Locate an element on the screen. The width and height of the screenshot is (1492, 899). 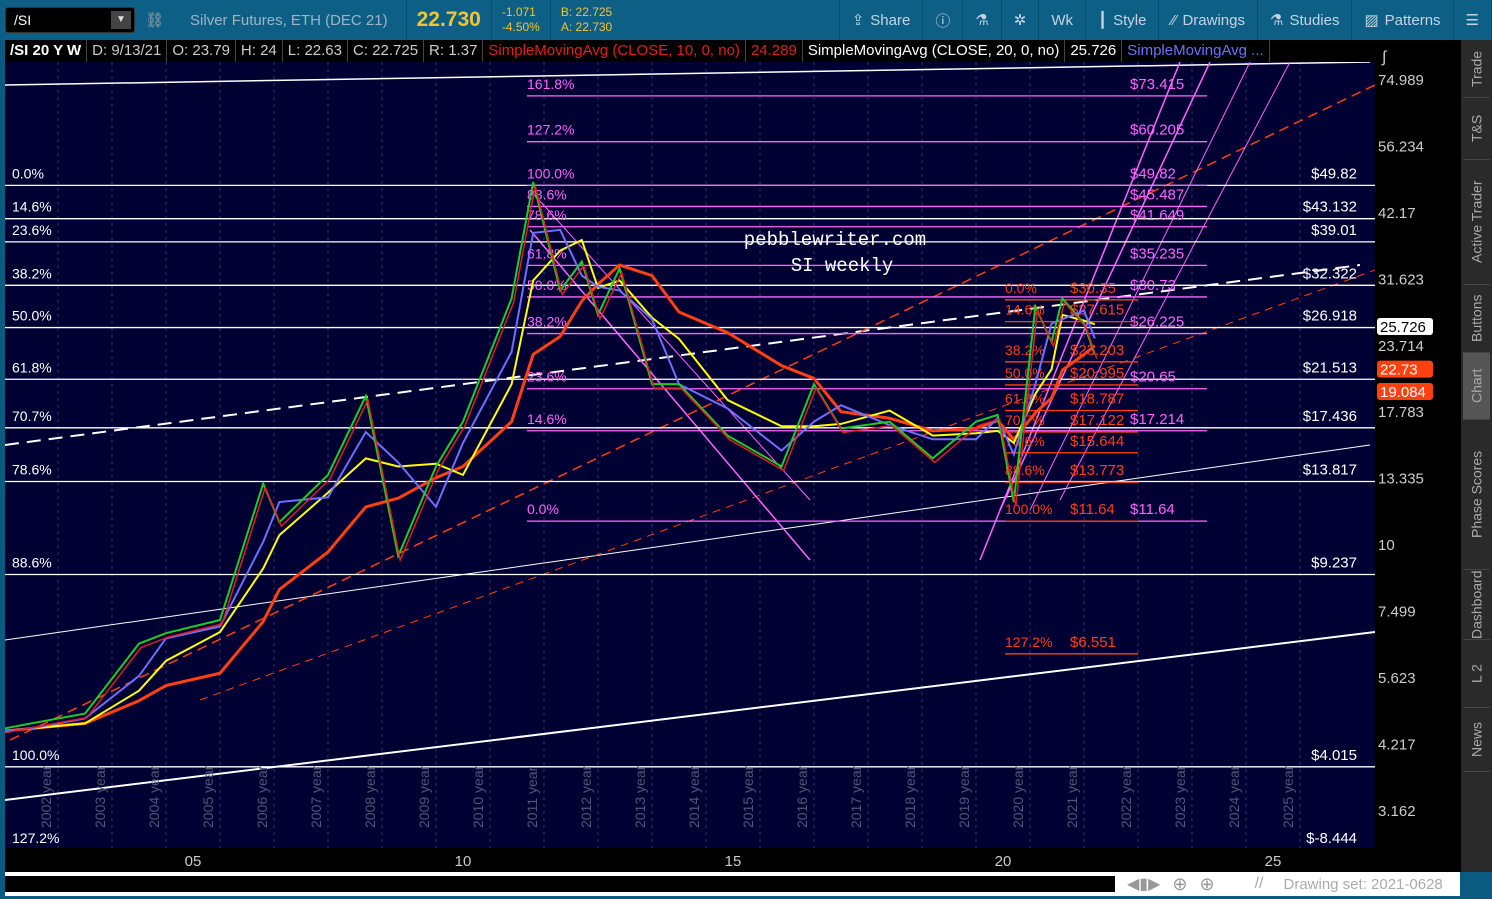
year-label: 2011 year is located at coordinates (532, 797).